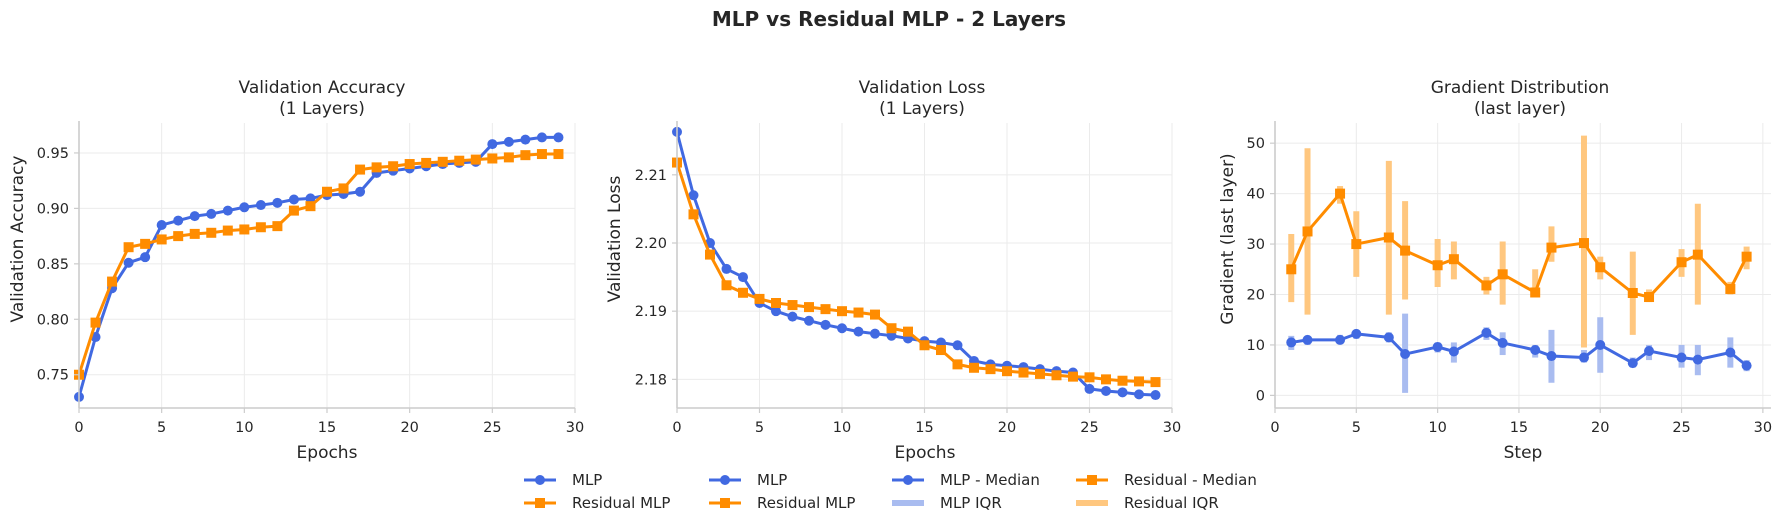  I want to click on loss-mlp-line, so click(915, 264).